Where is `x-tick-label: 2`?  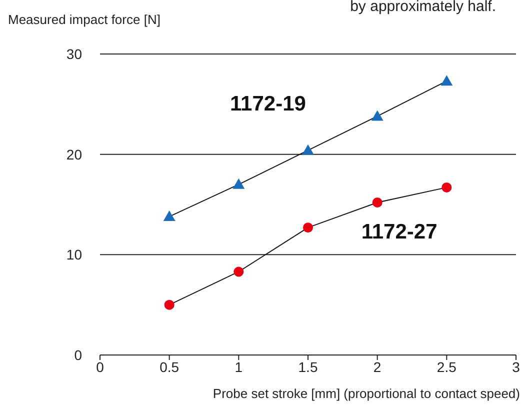
x-tick-label: 2 is located at coordinates (377, 366).